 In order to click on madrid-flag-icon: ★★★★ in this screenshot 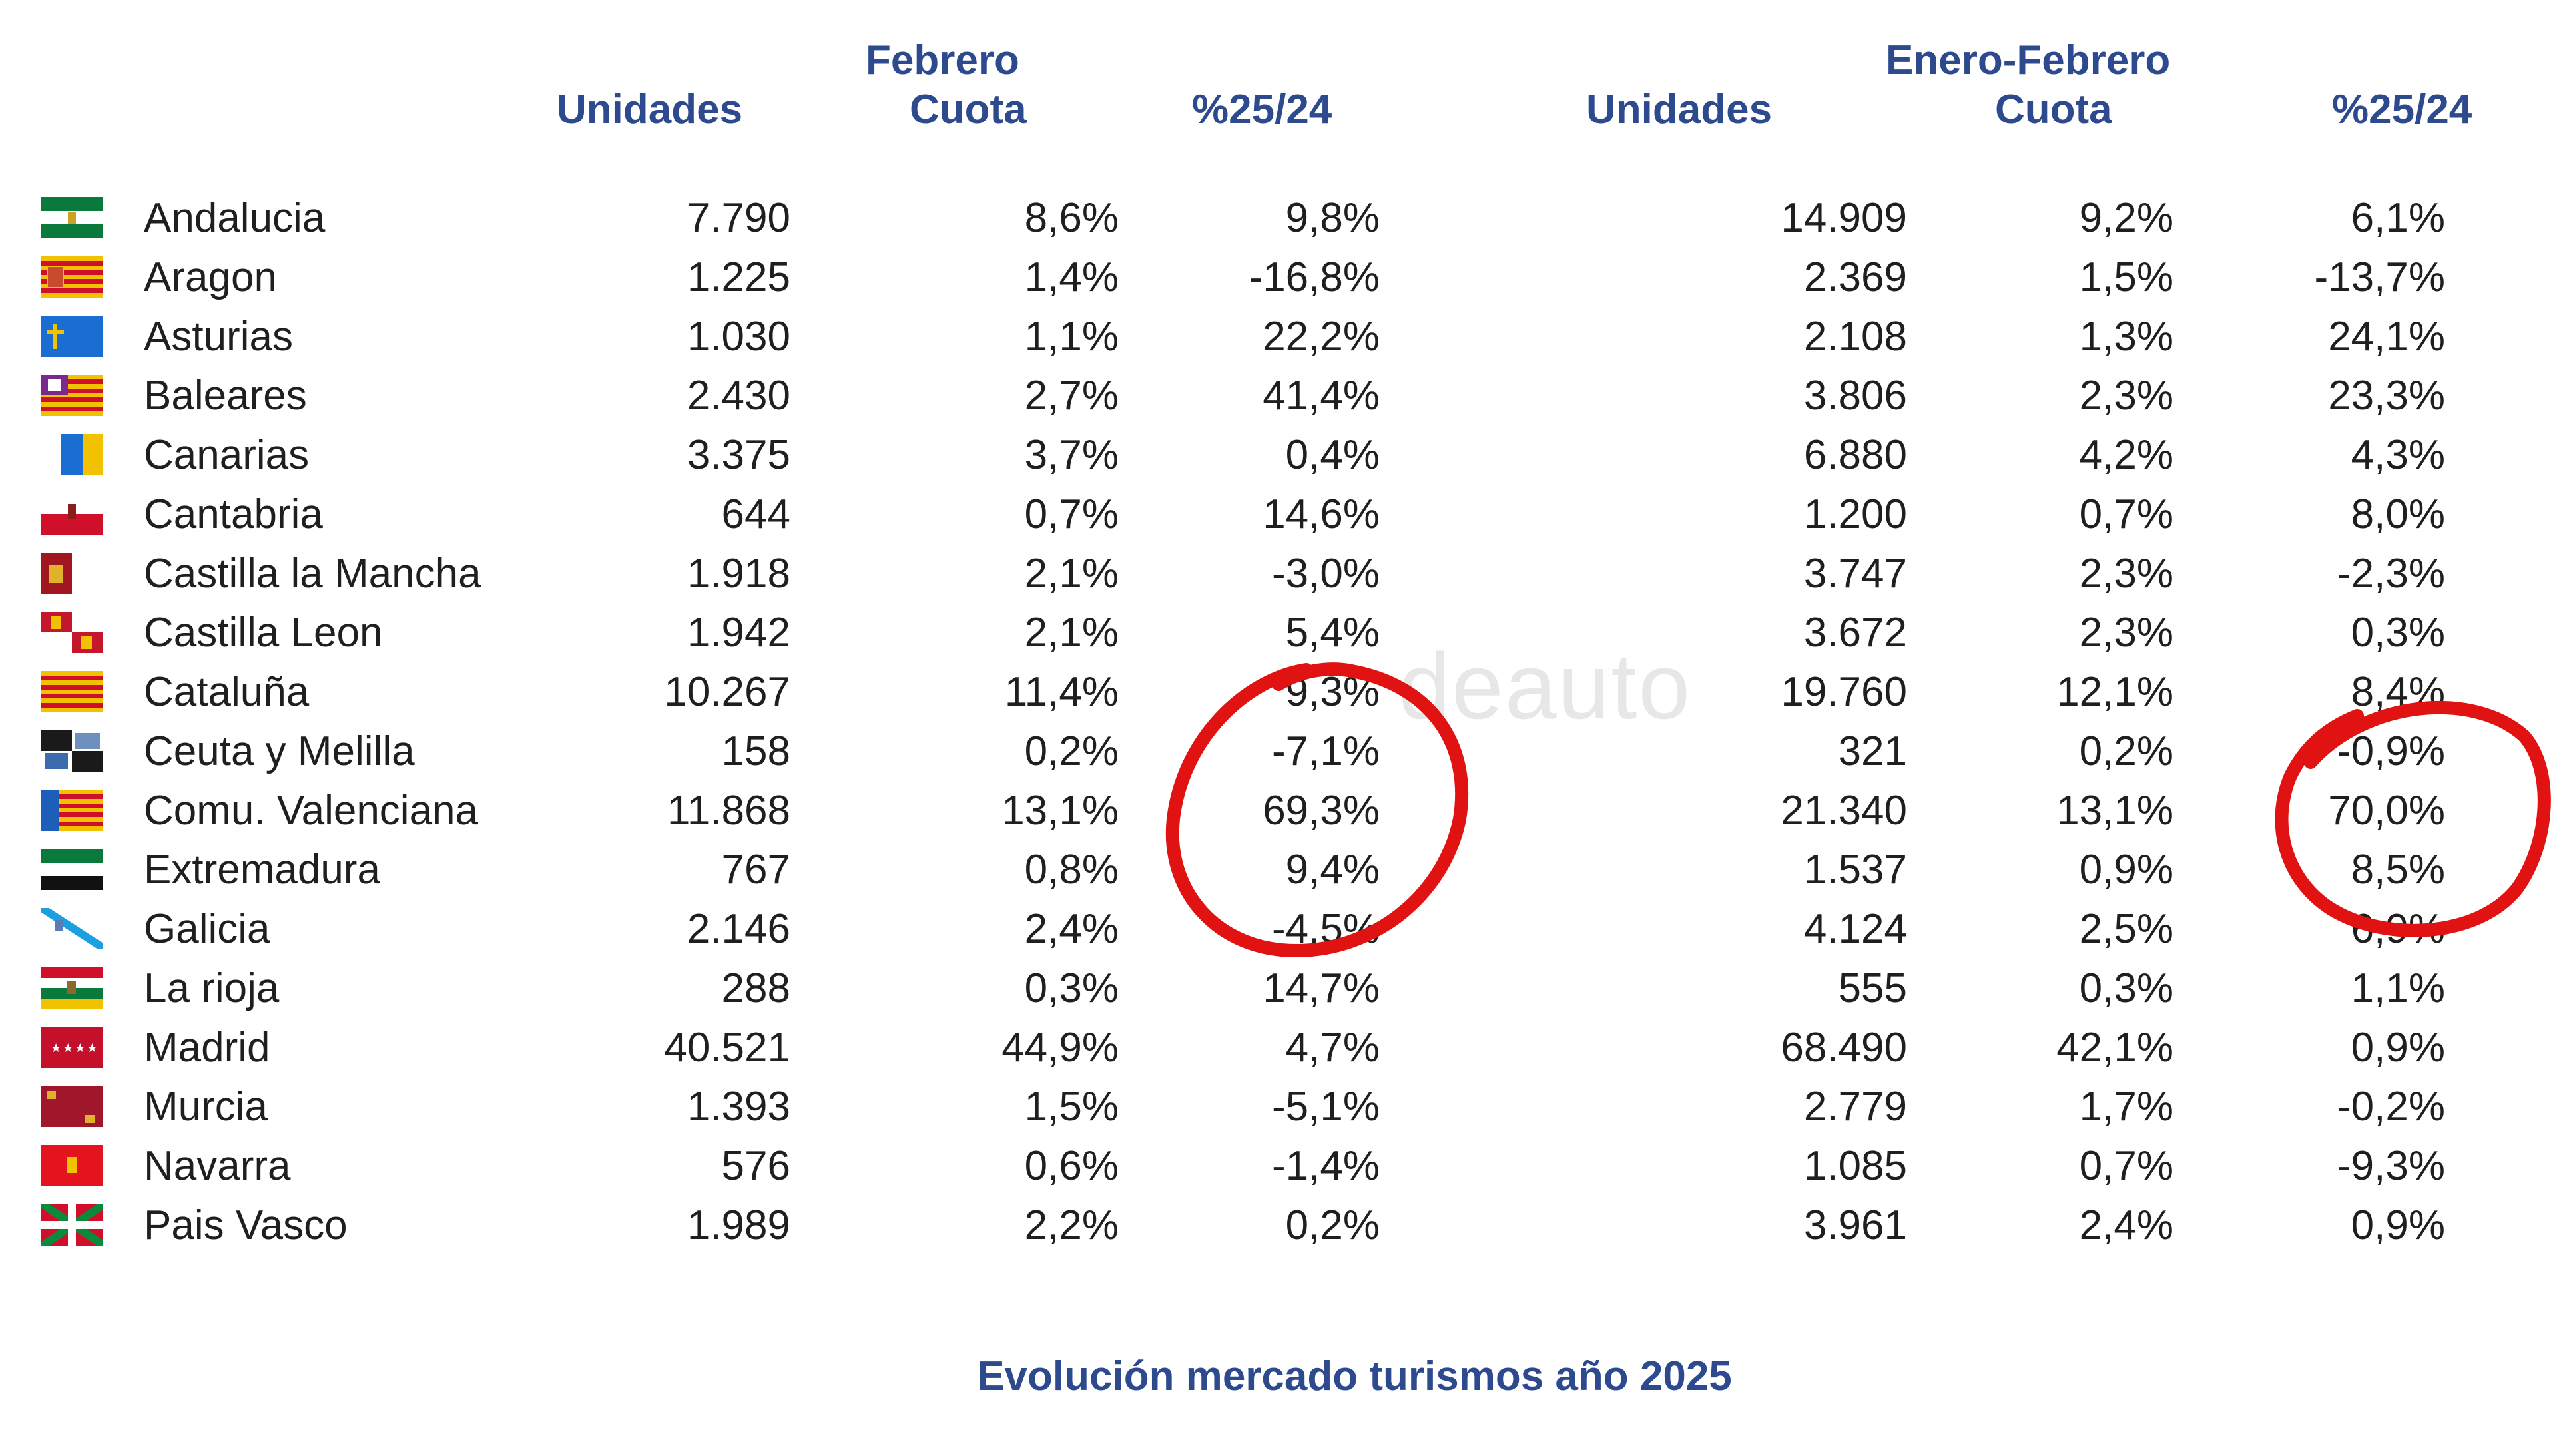, I will do `click(72, 1047)`.